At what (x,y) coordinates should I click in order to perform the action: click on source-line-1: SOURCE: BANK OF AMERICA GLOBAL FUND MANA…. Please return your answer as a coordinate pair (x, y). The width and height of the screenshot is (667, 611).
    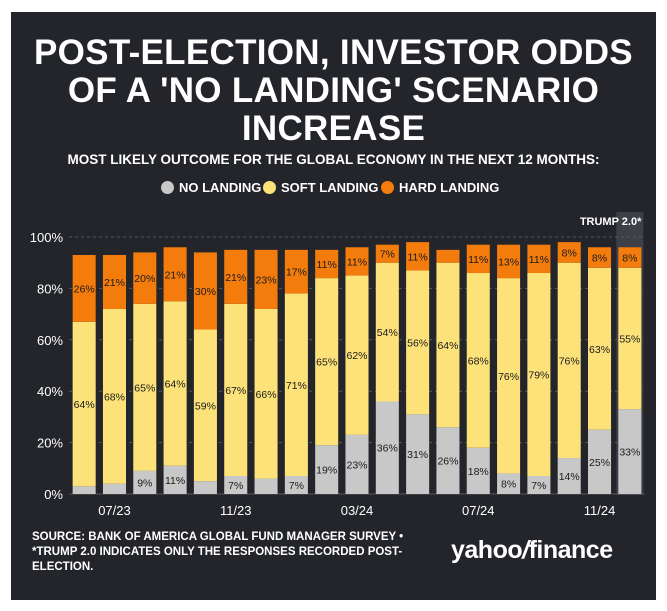
    Looking at the image, I should click on (218, 537).